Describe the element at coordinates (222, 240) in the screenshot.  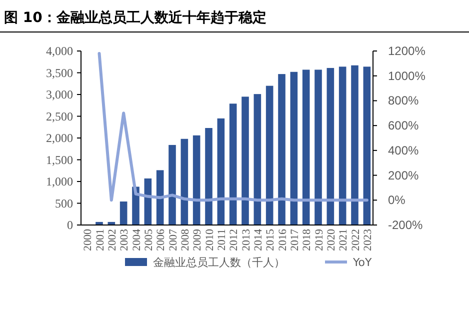
I see `x-tick-label: 2011` at that location.